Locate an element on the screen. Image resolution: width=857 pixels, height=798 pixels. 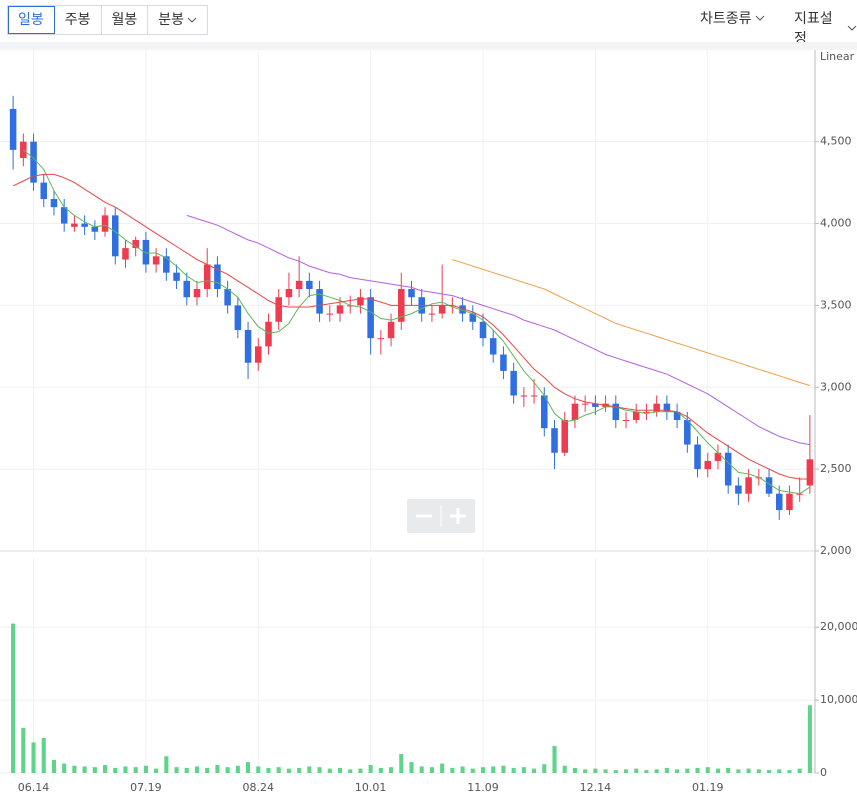
chart-type-menu: 차트종류 is located at coordinates (732, 18).